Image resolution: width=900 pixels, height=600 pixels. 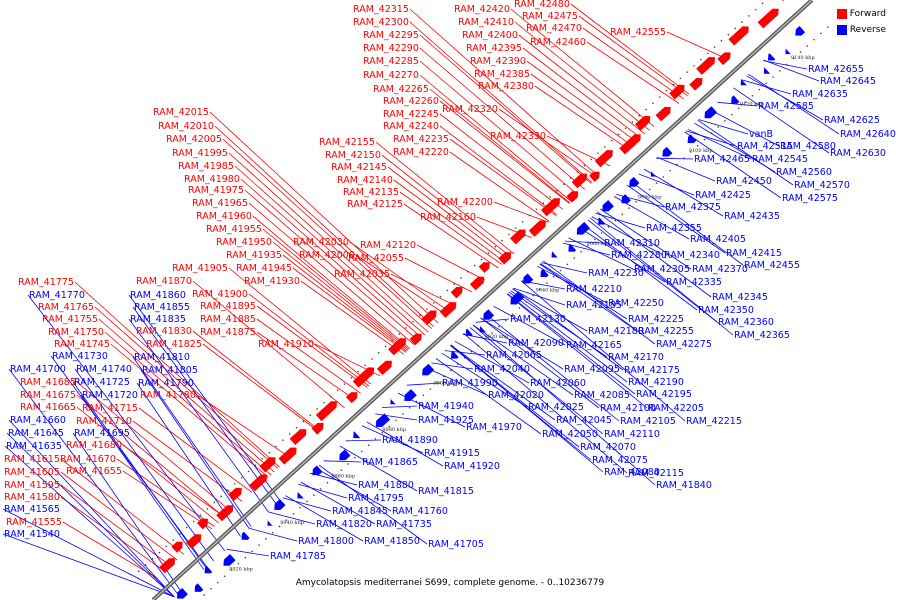 What do you see at coordinates (765, 146) in the screenshot?
I see `reverse-gene-label: RAM_42515` at bounding box center [765, 146].